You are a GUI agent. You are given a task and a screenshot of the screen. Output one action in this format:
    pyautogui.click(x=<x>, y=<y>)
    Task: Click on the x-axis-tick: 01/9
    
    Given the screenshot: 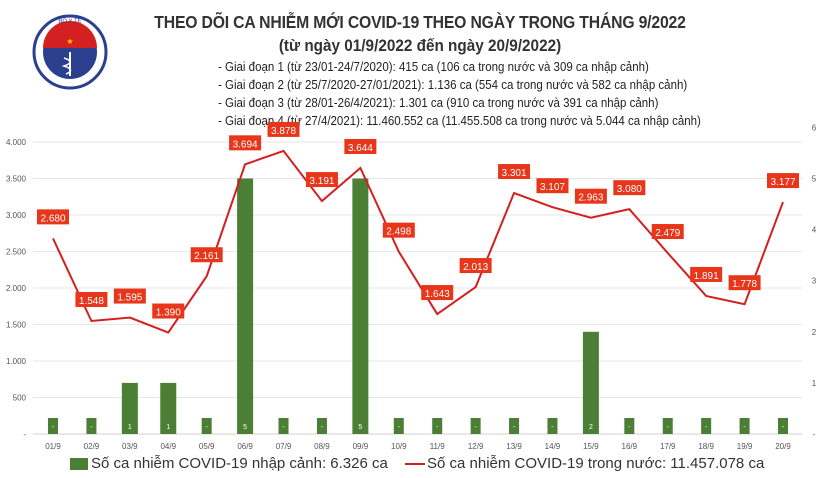 What is the action you would take?
    pyautogui.click(x=53, y=446)
    